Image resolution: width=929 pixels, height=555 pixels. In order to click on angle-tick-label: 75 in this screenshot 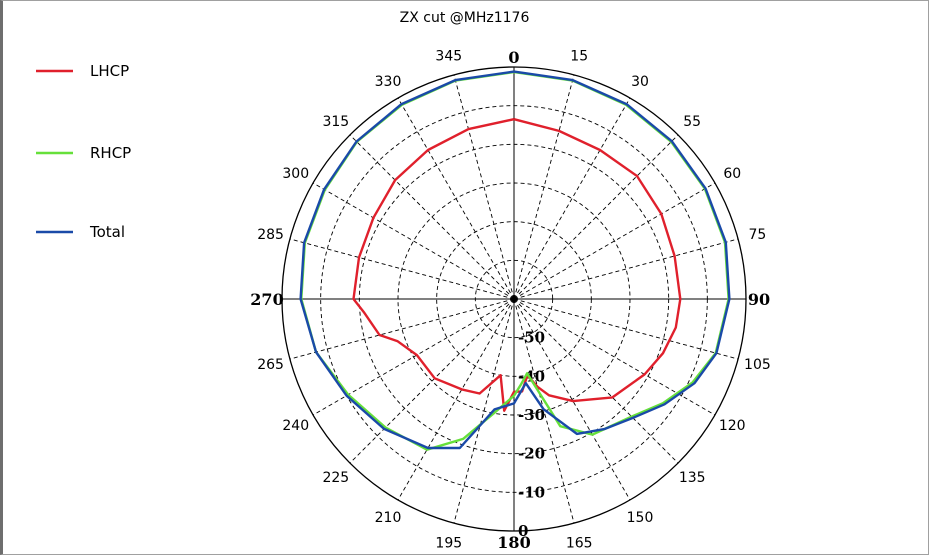, I will do `click(757, 235)`.